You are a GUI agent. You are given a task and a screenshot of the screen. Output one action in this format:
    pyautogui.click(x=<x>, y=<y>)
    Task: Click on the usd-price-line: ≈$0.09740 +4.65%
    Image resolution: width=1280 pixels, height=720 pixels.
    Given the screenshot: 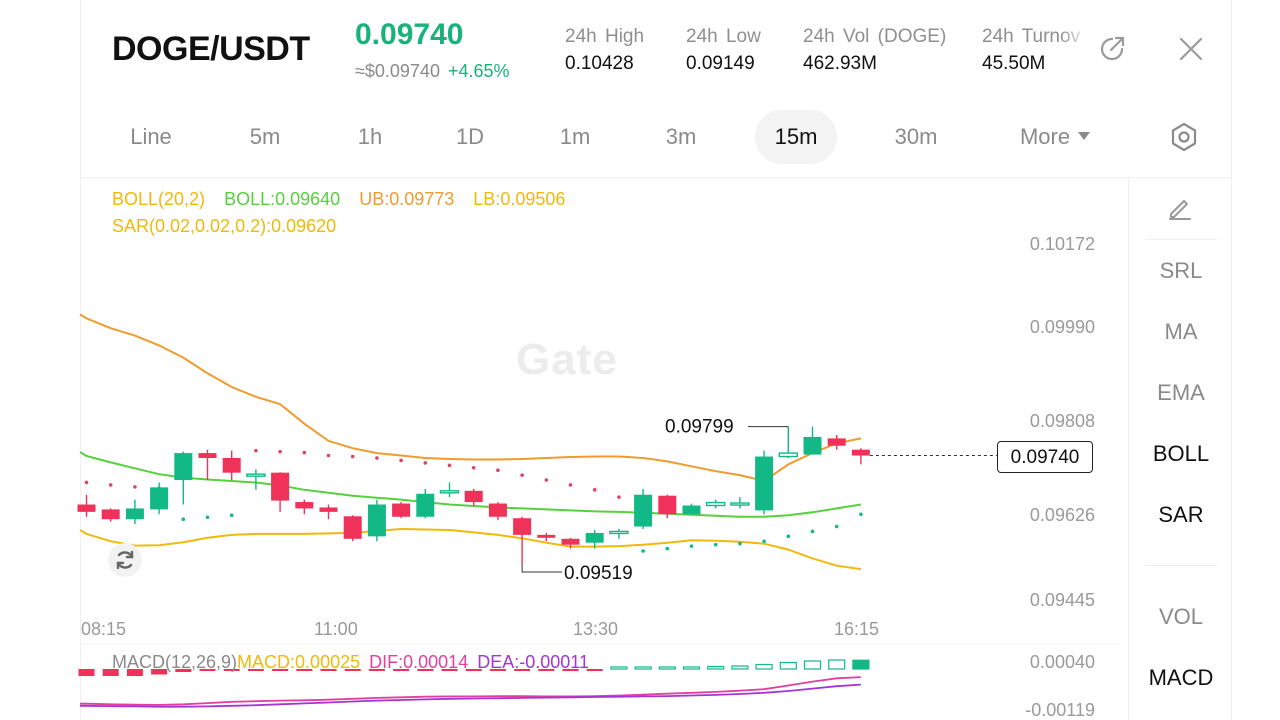 What is the action you would take?
    pyautogui.click(x=432, y=71)
    